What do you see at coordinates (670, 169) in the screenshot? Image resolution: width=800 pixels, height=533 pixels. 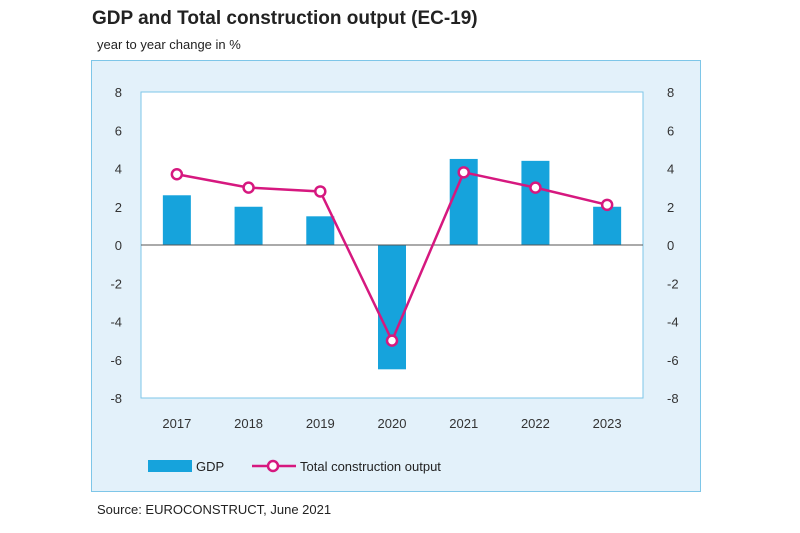 I see `y-tick-label-right: 4` at bounding box center [670, 169].